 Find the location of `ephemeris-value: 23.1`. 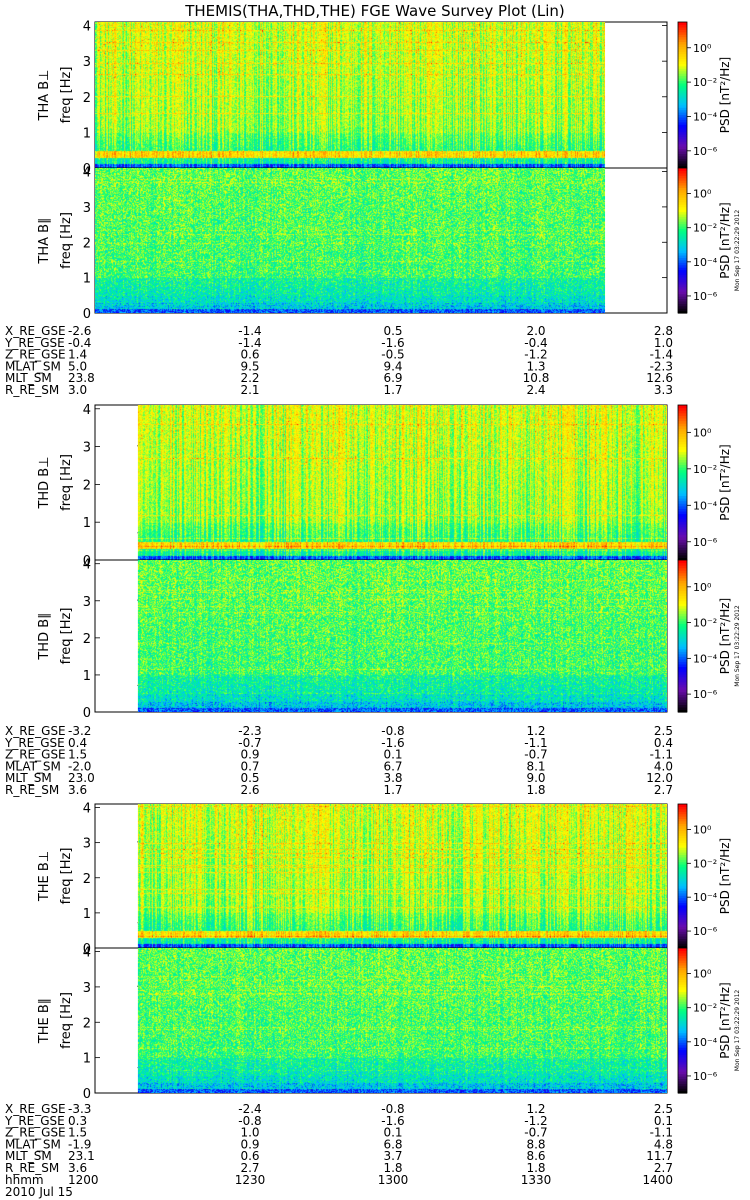

ephemeris-value: 23.1 is located at coordinates (81, 1156).